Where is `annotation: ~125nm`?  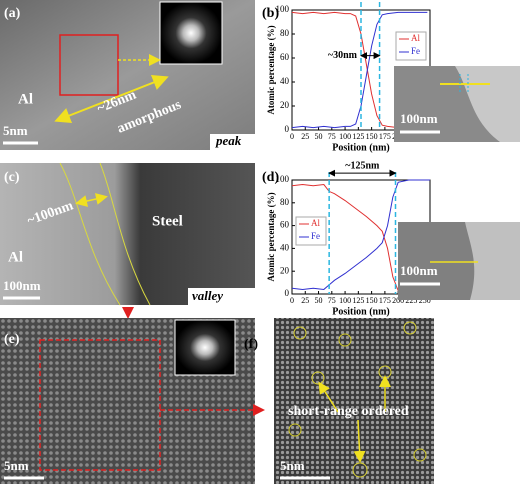
annotation: ~125nm is located at coordinates (362, 165).